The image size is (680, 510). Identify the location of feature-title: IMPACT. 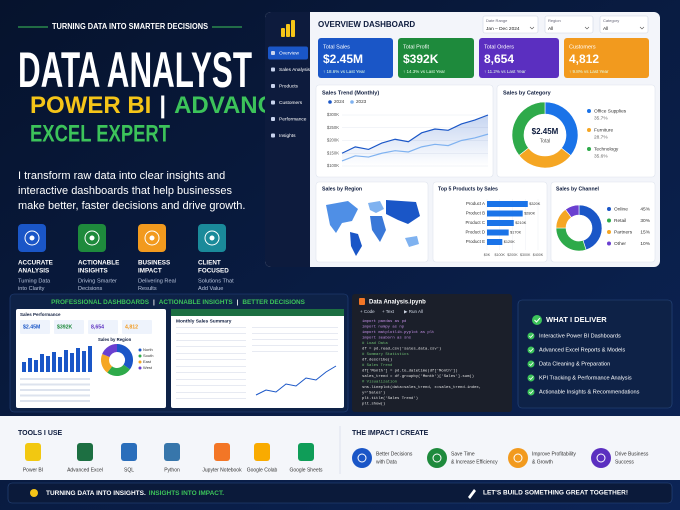
(150, 271).